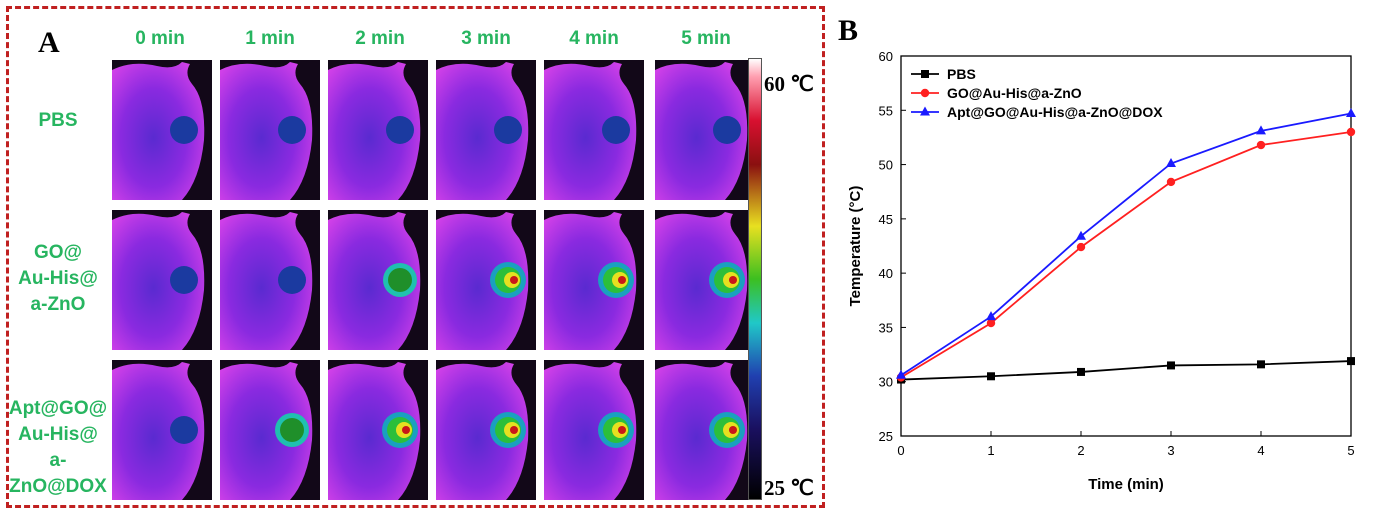  I want to click on time-label-3: 3 min, so click(486, 38).